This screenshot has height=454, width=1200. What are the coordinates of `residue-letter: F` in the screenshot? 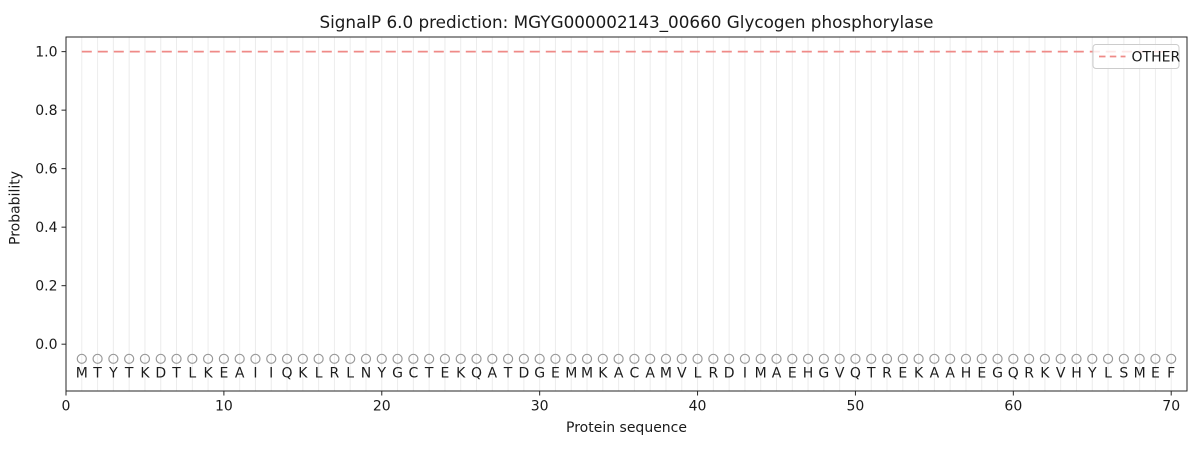 It's located at (1171, 374).